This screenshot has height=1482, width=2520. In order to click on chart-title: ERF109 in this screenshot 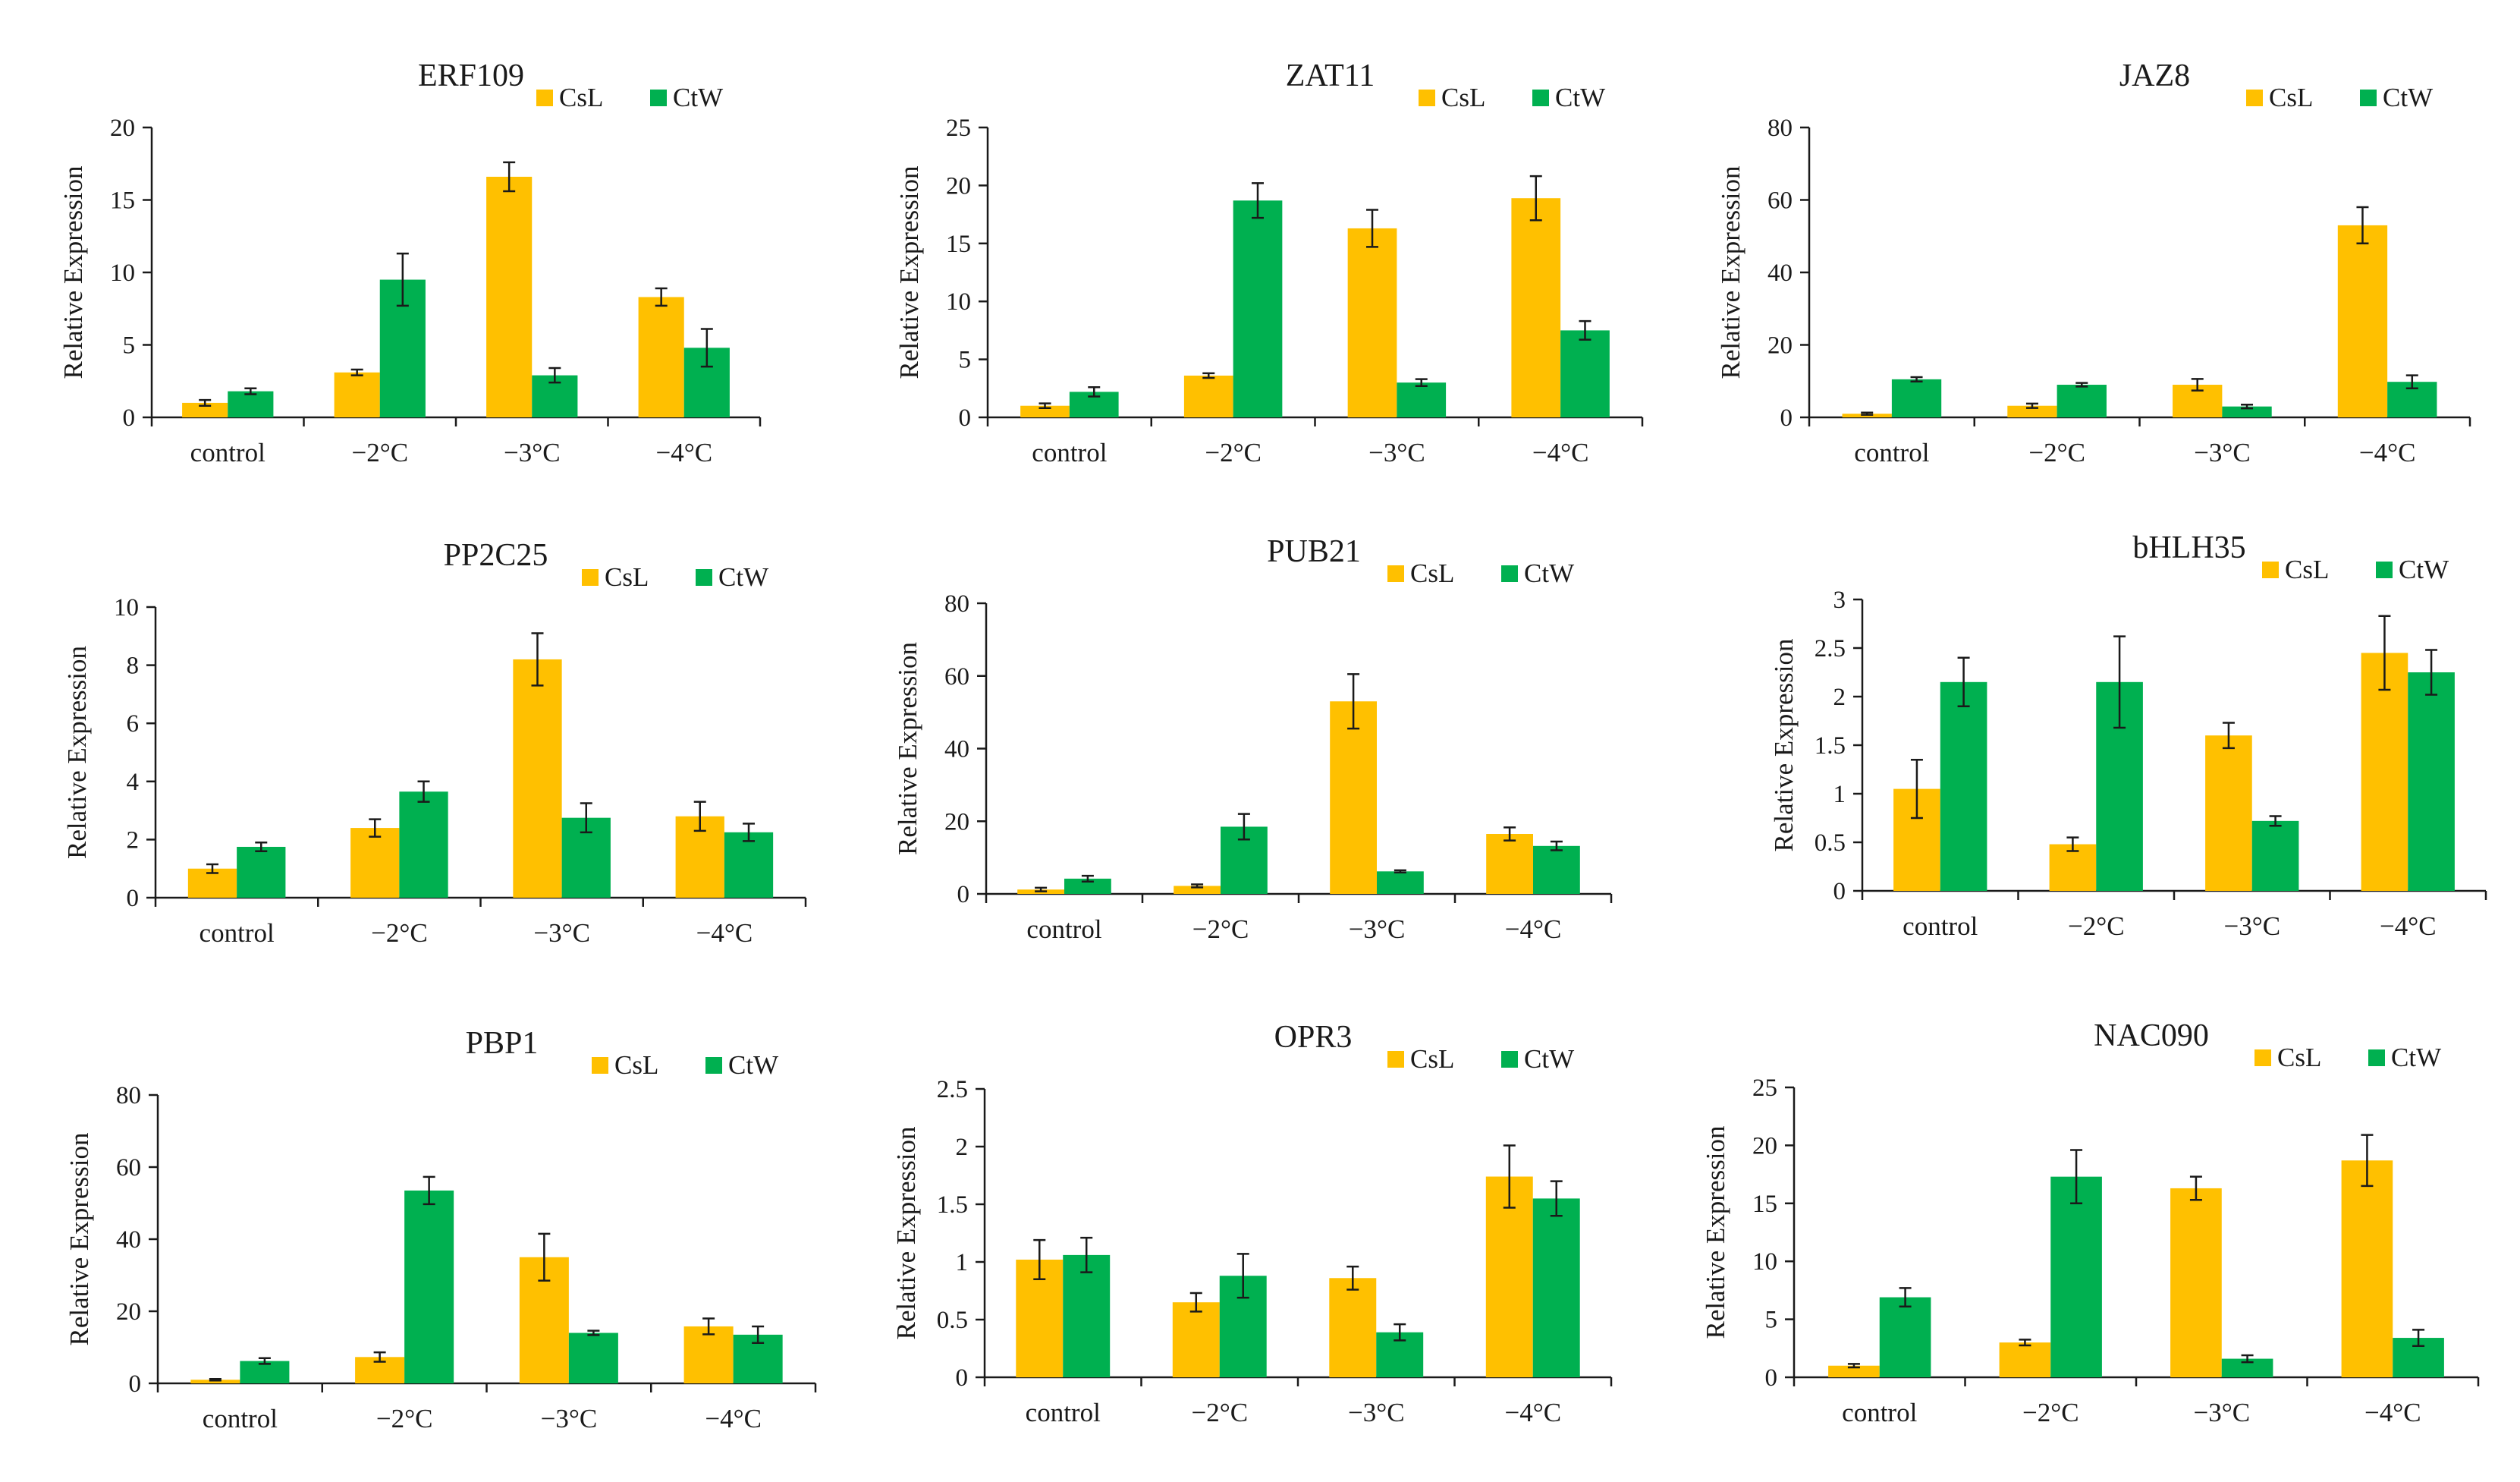, I will do `click(471, 75)`.